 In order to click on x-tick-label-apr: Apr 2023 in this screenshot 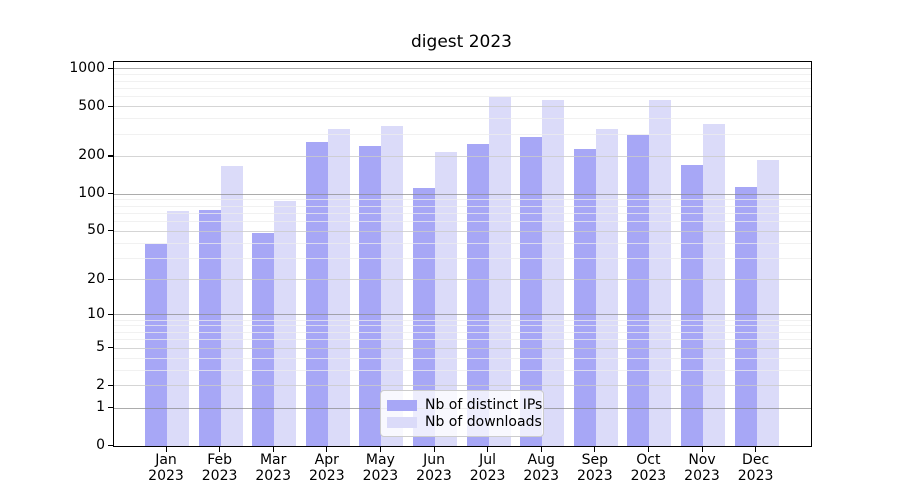, I will do `click(327, 468)`.